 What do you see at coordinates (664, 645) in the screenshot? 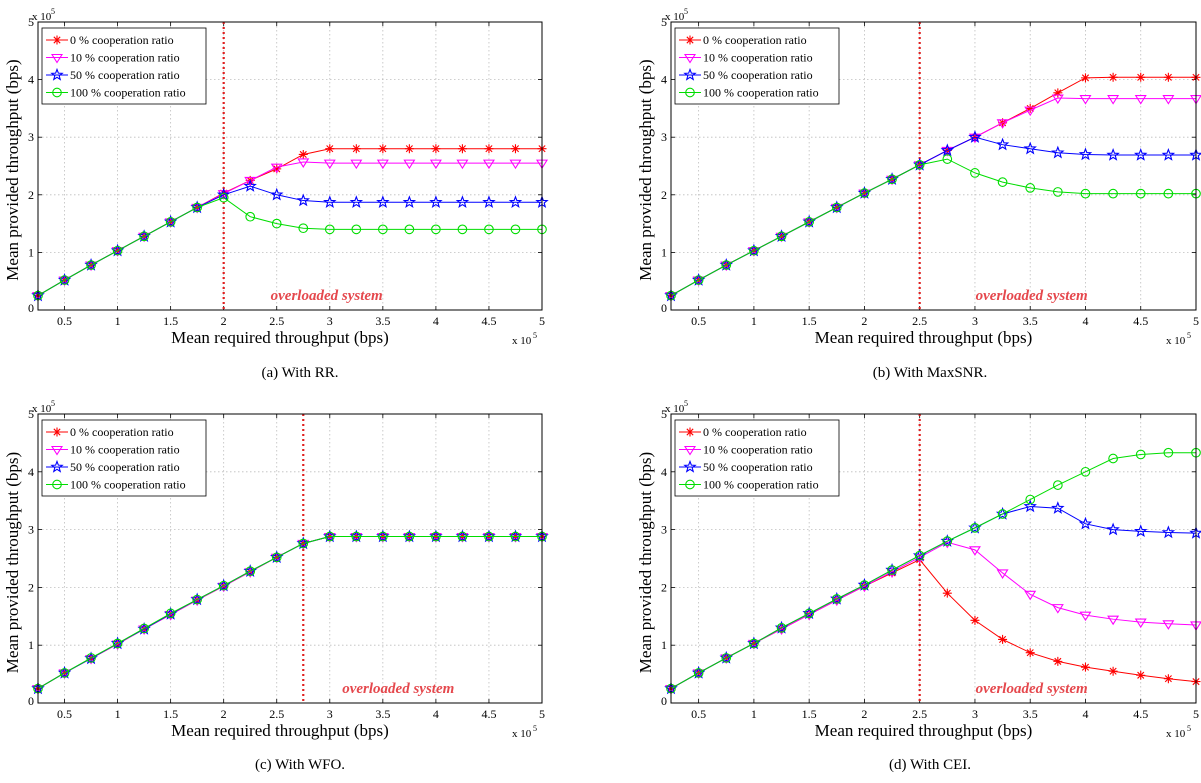
I see `y-tick-label: 1` at bounding box center [664, 645].